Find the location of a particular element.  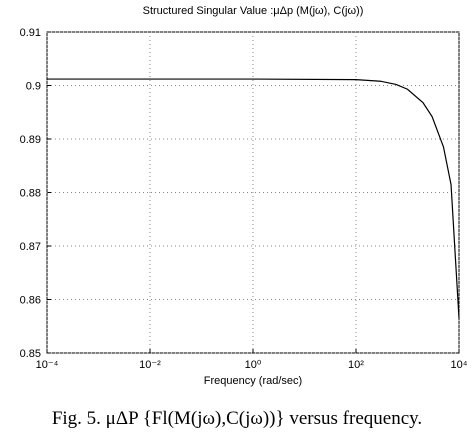

y-tick-label: 0.87 is located at coordinates (30, 247).